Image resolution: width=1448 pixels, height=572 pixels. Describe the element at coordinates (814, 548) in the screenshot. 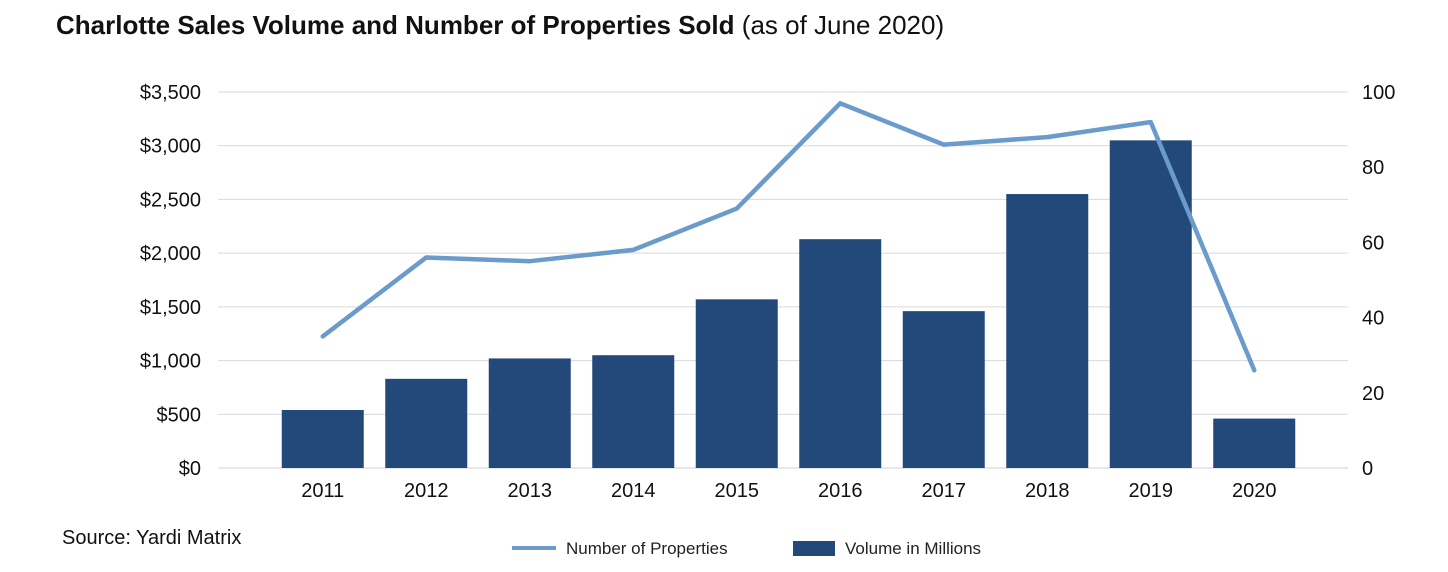

I see `legend-bar-swatch` at that location.